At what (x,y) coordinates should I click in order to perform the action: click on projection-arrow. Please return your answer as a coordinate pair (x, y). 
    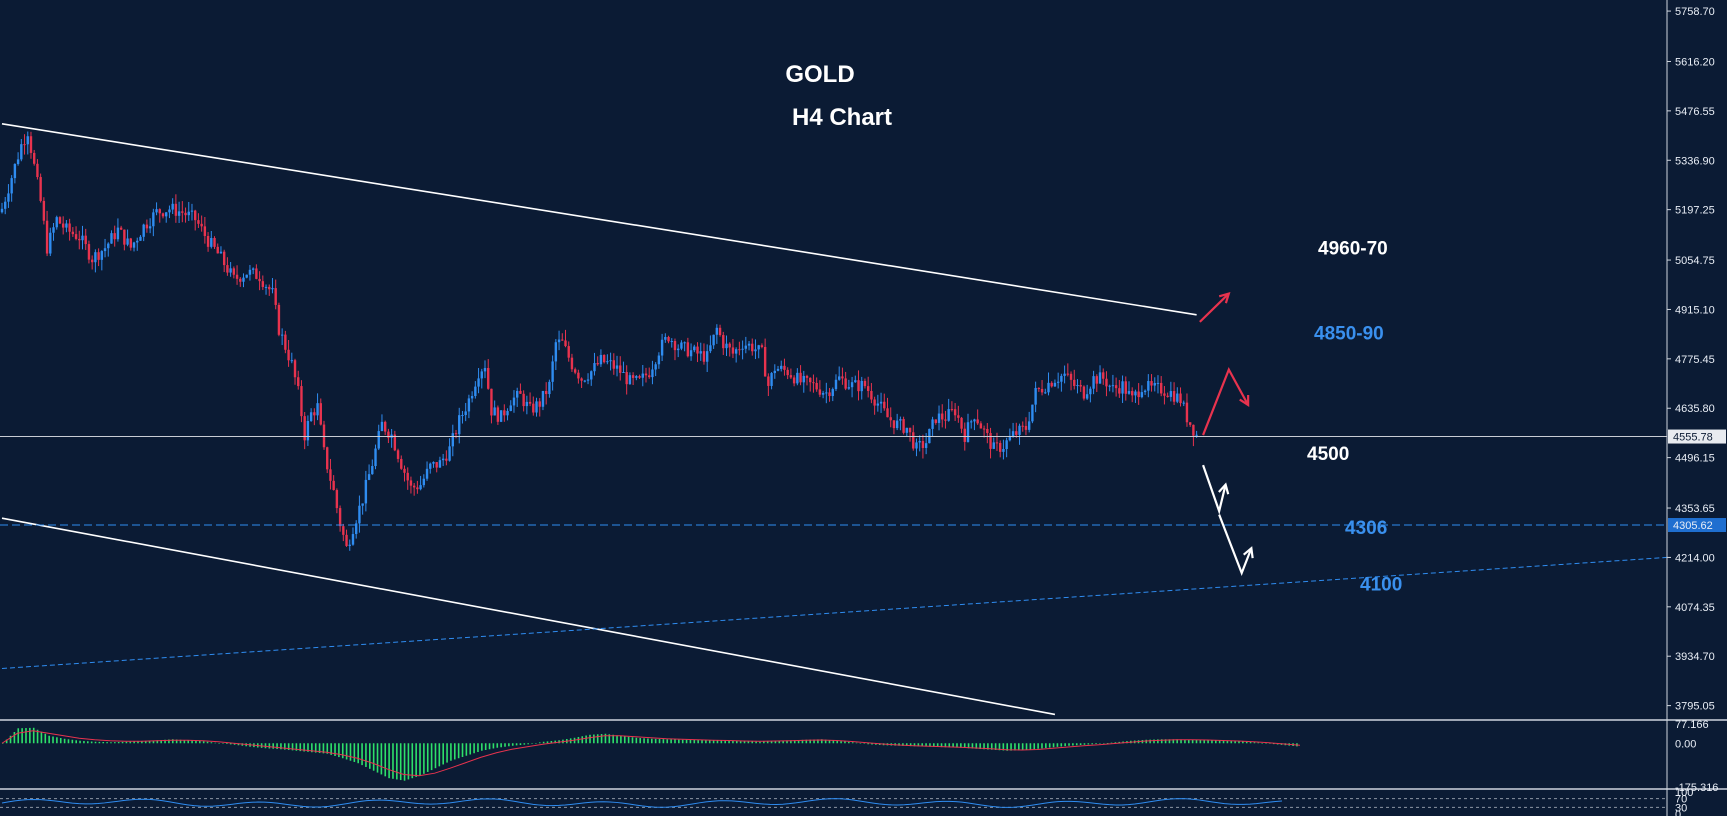
    Looking at the image, I should click on (1235, 545).